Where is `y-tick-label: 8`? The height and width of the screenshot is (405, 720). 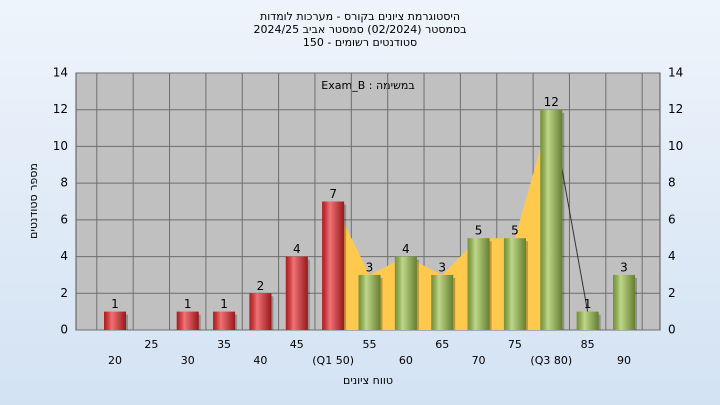
y-tick-label: 8 is located at coordinates (64, 183).